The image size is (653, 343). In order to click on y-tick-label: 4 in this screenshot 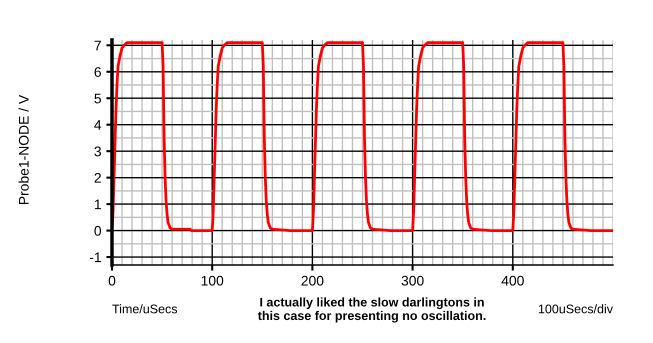, I will do `click(98, 125)`.